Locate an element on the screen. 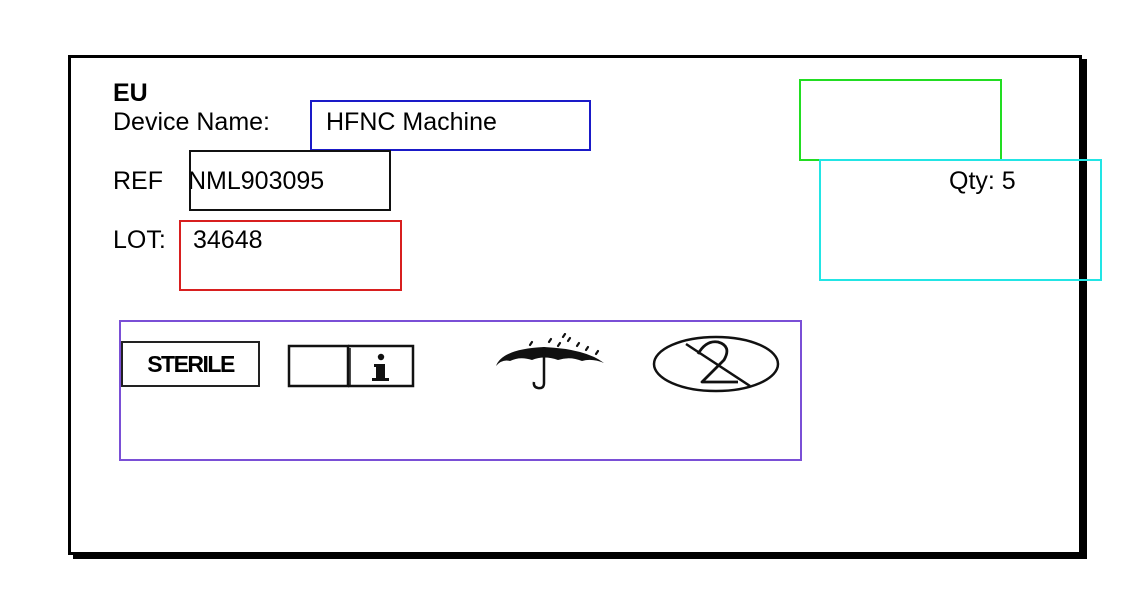 The image size is (1148, 608). do-not-reuse-icon is located at coordinates (716, 364).